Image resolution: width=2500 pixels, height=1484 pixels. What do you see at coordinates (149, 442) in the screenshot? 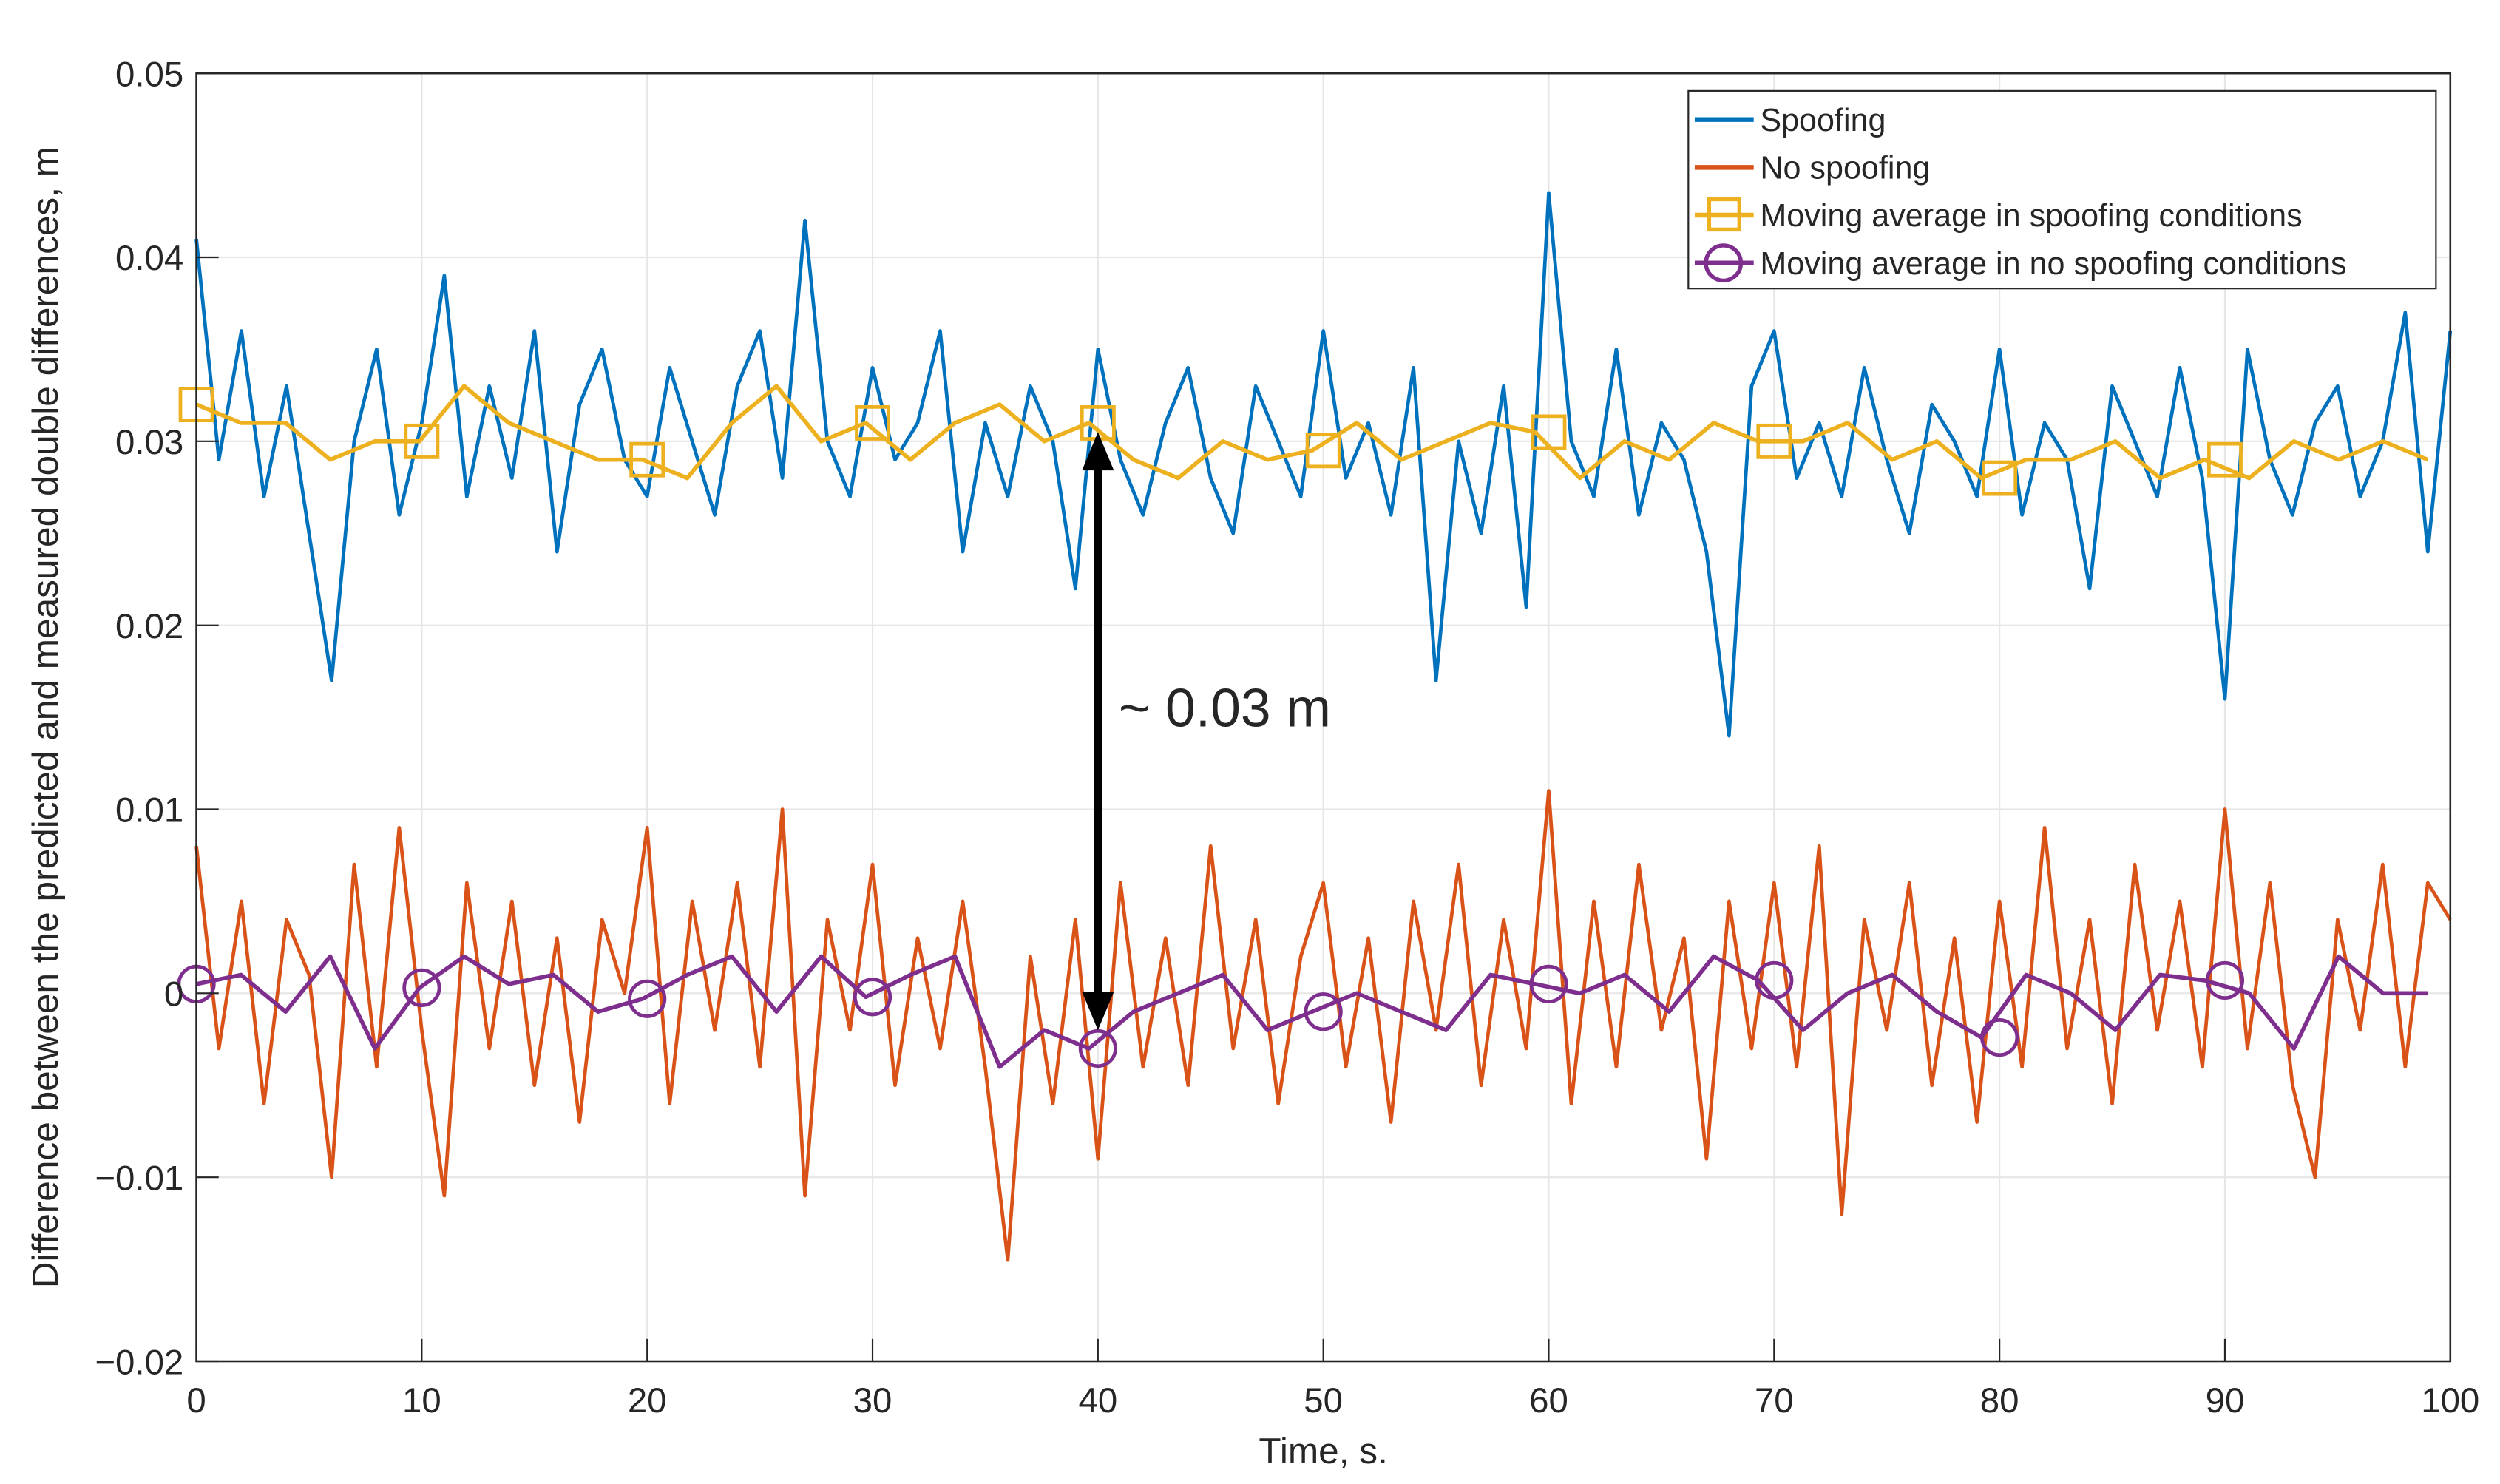
I see `y-tick-label: 0.03` at bounding box center [149, 442].